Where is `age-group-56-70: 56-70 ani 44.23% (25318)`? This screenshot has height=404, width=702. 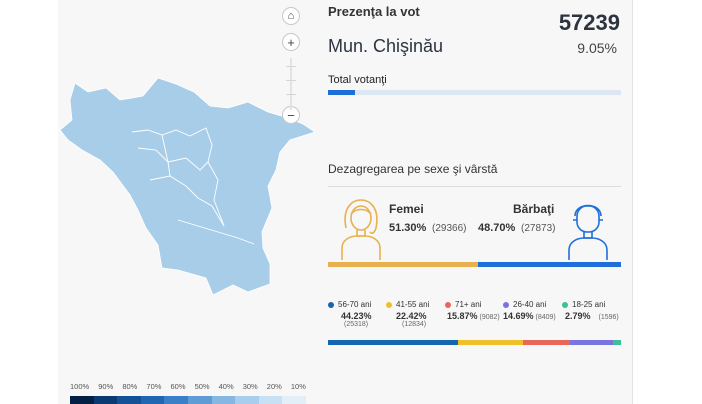
age-group-56-70: 56-70 ani 44.23% (25318) is located at coordinates (350, 314).